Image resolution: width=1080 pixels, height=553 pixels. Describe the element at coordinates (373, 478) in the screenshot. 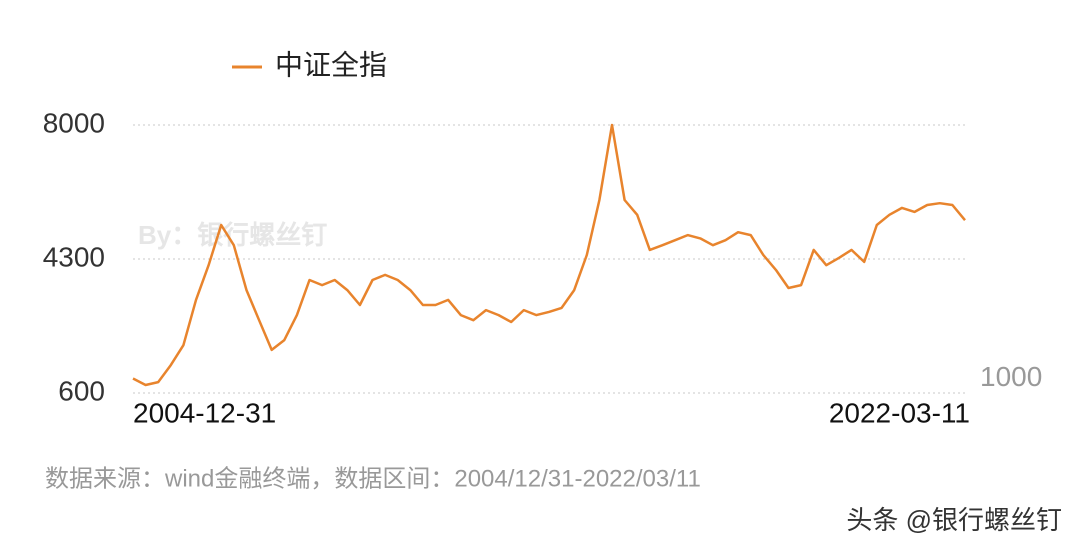

I see `source-note: 数据来源：wind金融终端，数据区间：2004/12/31-2022/03/11` at that location.